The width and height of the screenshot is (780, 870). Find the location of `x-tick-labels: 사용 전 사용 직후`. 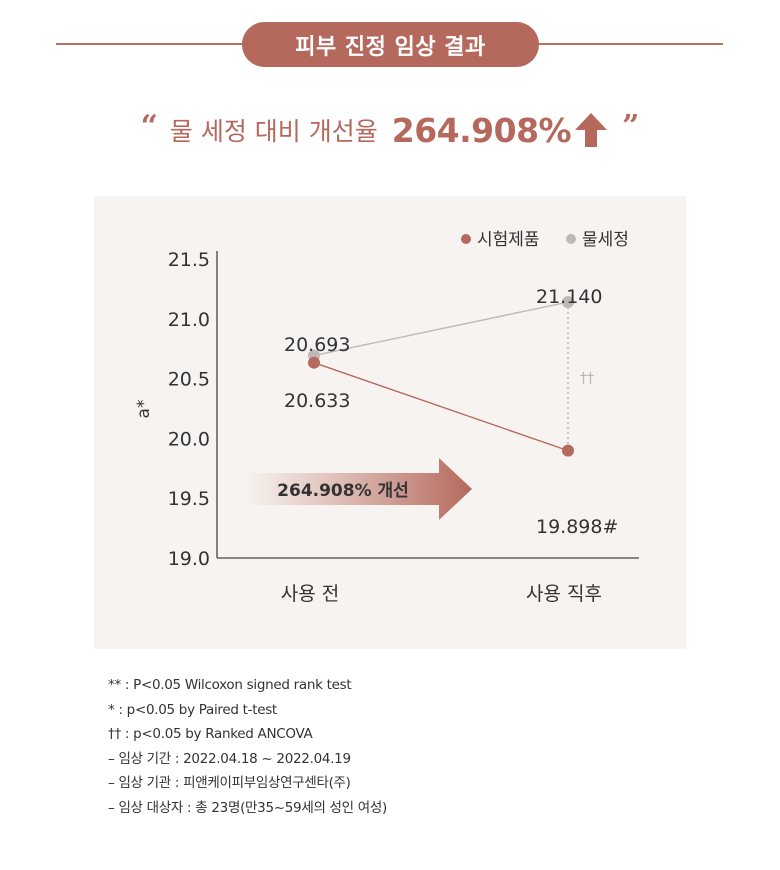

x-tick-labels: 사용 전 사용 직후 is located at coordinates (441, 594).